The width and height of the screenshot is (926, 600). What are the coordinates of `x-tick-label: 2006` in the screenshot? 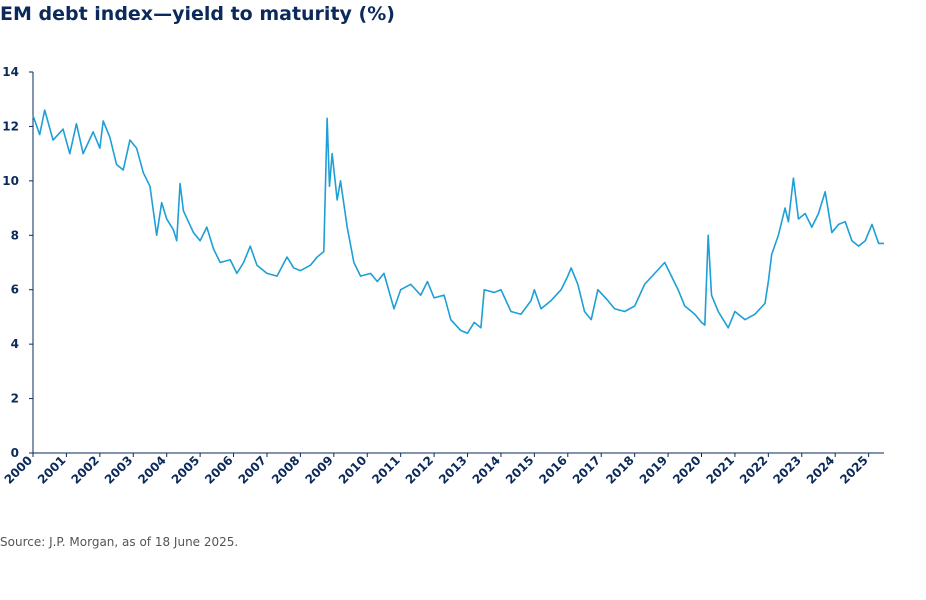 It's located at (219, 470).